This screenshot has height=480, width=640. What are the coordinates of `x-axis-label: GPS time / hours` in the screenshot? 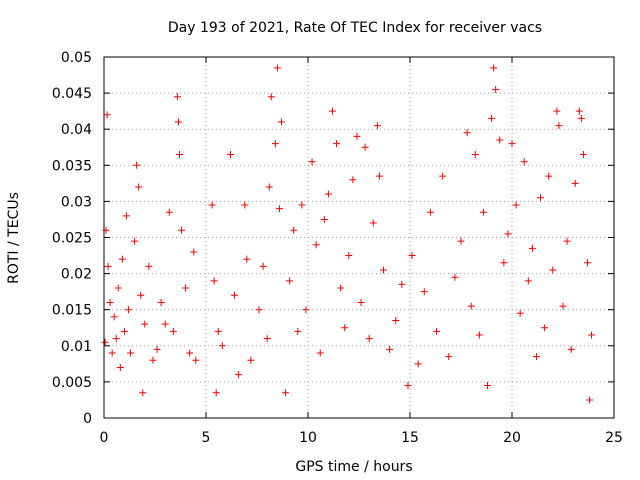 It's located at (353, 467).